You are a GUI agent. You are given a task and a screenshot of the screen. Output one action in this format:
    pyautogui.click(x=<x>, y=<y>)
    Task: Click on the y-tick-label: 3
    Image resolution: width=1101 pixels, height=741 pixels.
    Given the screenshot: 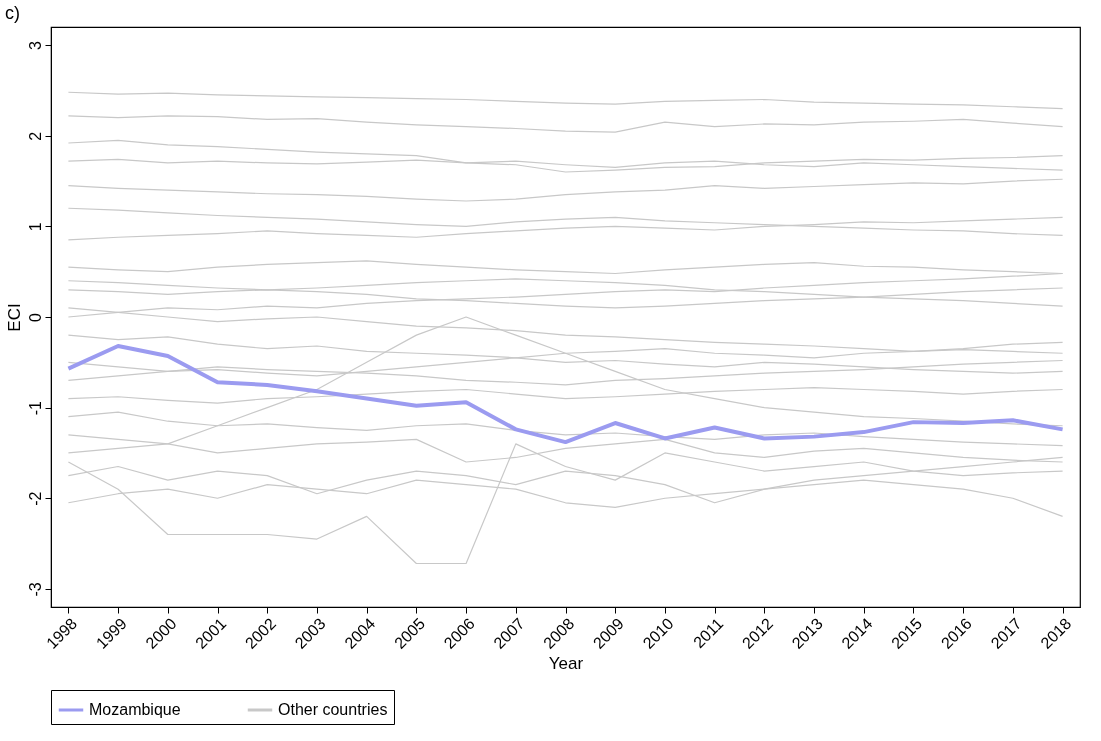 What is the action you would take?
    pyautogui.click(x=35, y=46)
    